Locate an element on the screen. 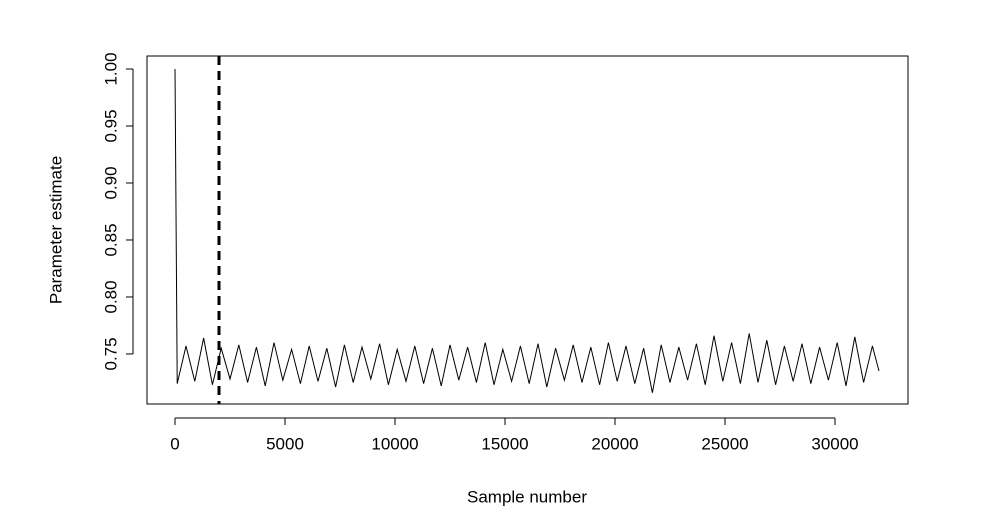  y-tick-label: 0.85 is located at coordinates (110, 239).